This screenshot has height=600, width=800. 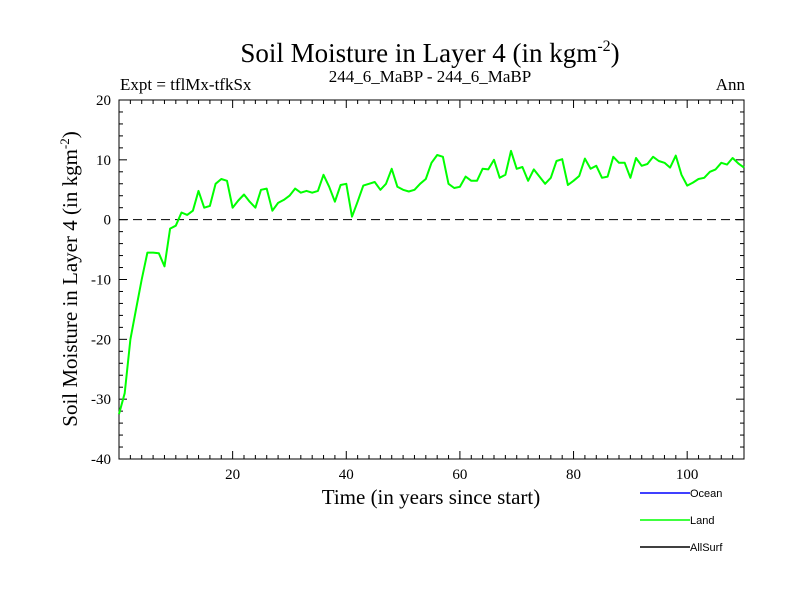 What do you see at coordinates (681, 521) in the screenshot?
I see `legend: Ocean Land AllSurf` at bounding box center [681, 521].